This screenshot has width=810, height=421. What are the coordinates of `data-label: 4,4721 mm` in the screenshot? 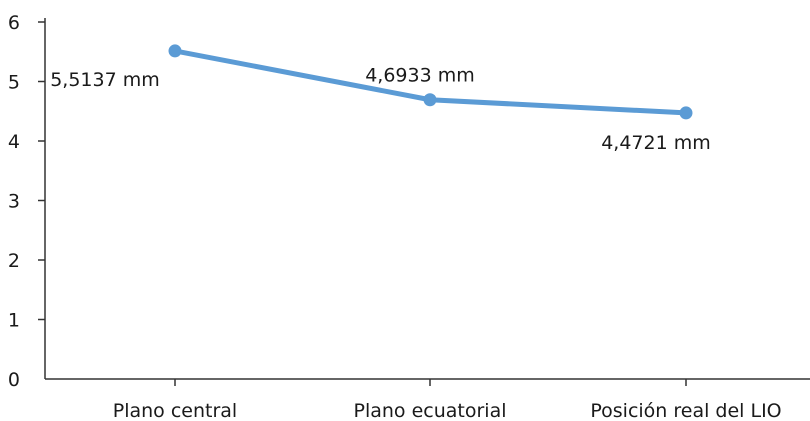 It's located at (656, 143).